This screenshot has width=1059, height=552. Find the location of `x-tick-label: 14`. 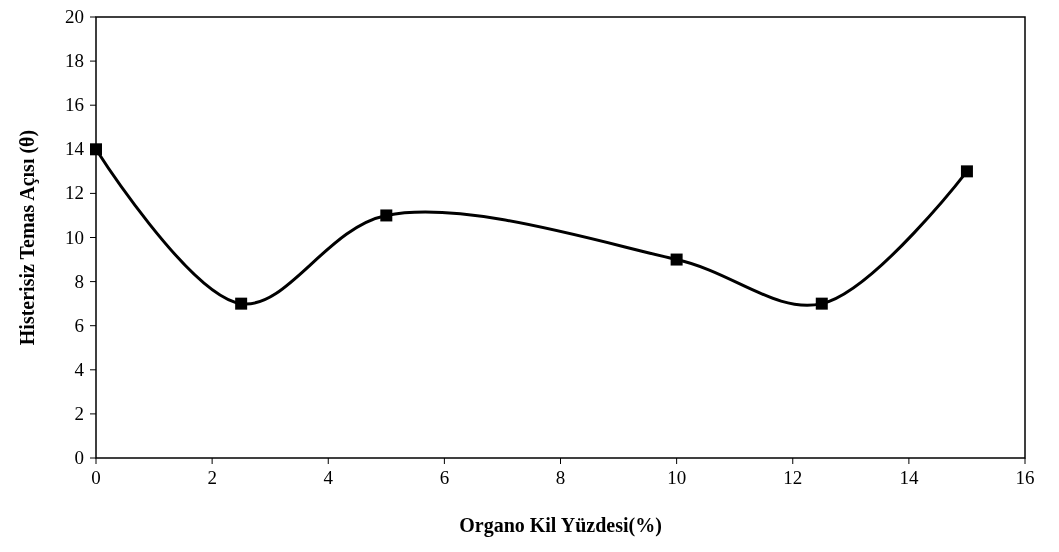

x-tick-label: 14 is located at coordinates (909, 477).